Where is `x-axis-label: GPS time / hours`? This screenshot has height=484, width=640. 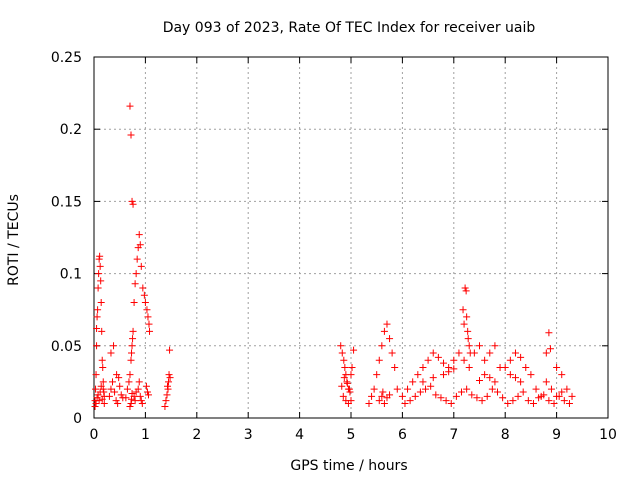 x-axis-label: GPS time / hours is located at coordinates (348, 466).